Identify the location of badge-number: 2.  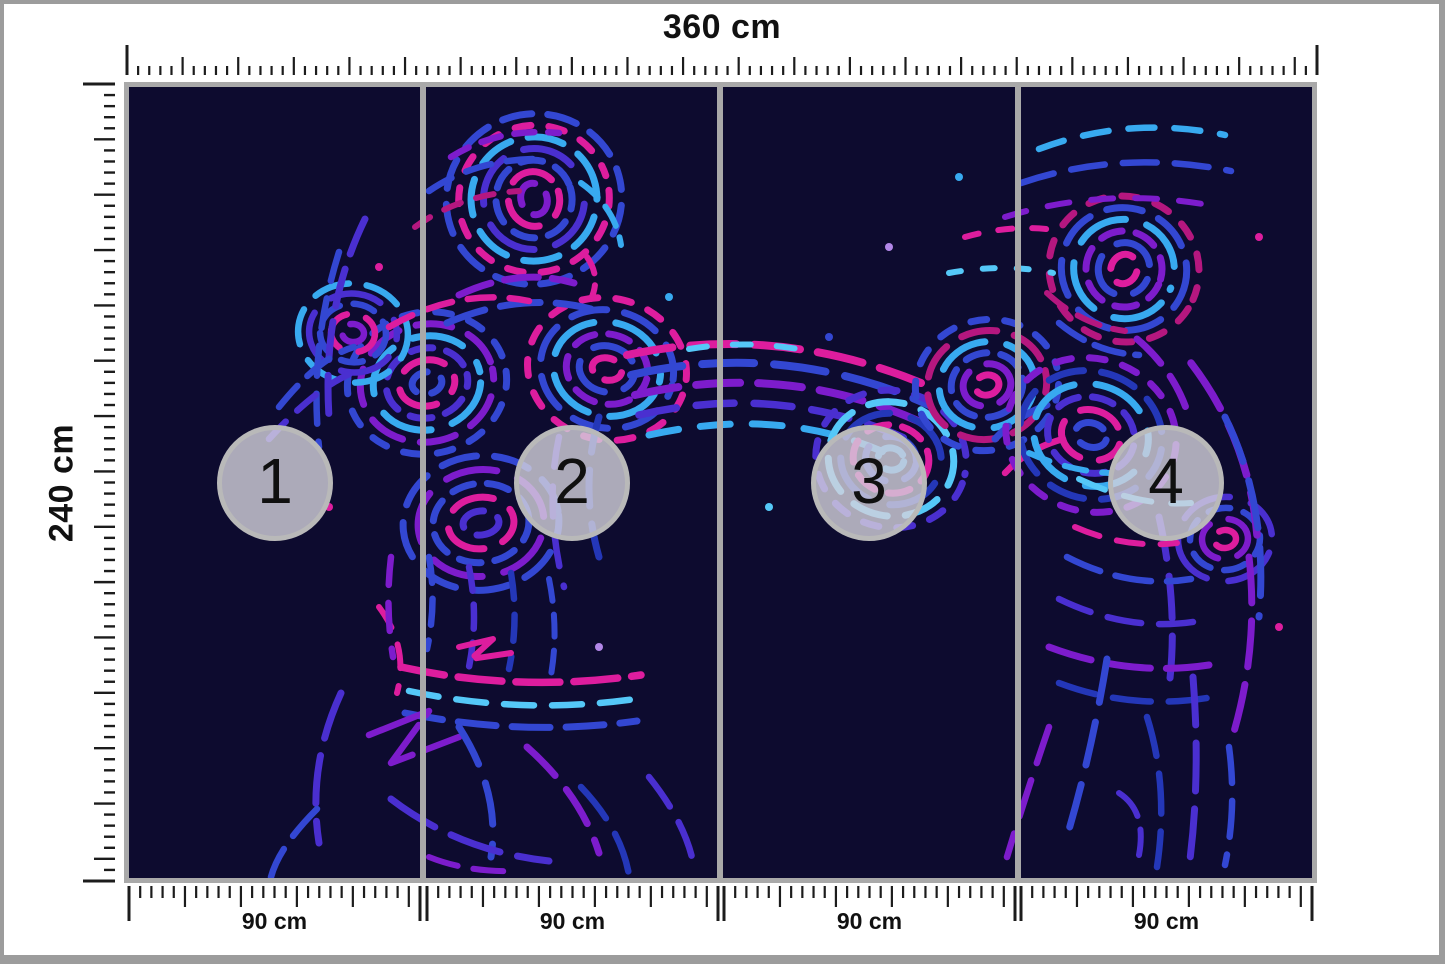
(572, 481).